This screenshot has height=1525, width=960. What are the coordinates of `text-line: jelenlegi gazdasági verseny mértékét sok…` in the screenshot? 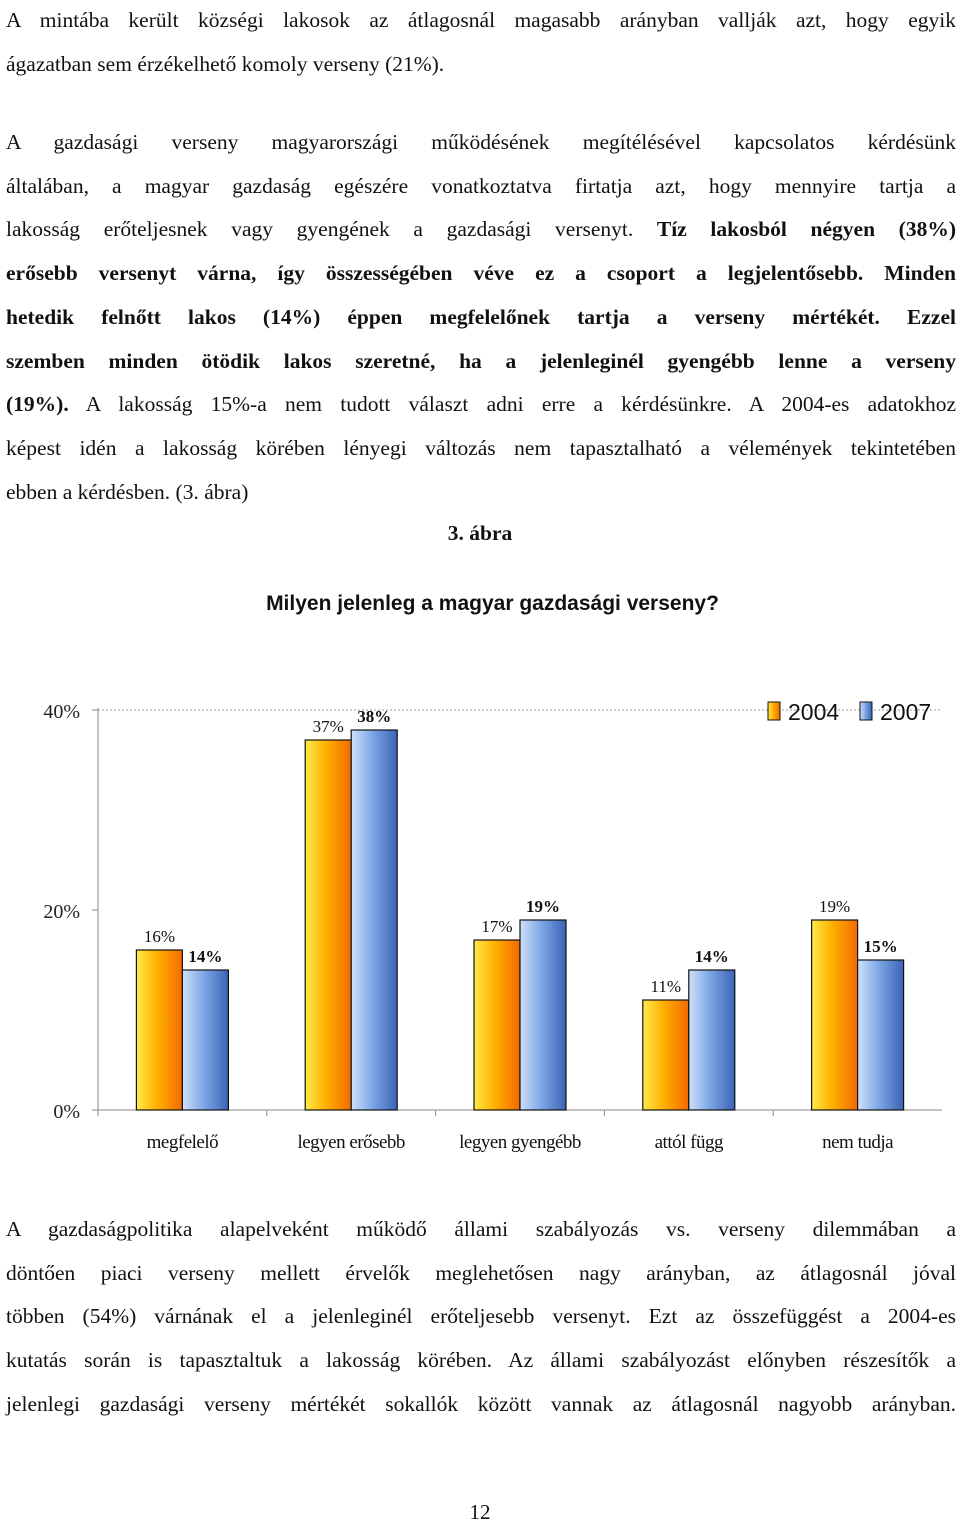 It's located at (481, 1403).